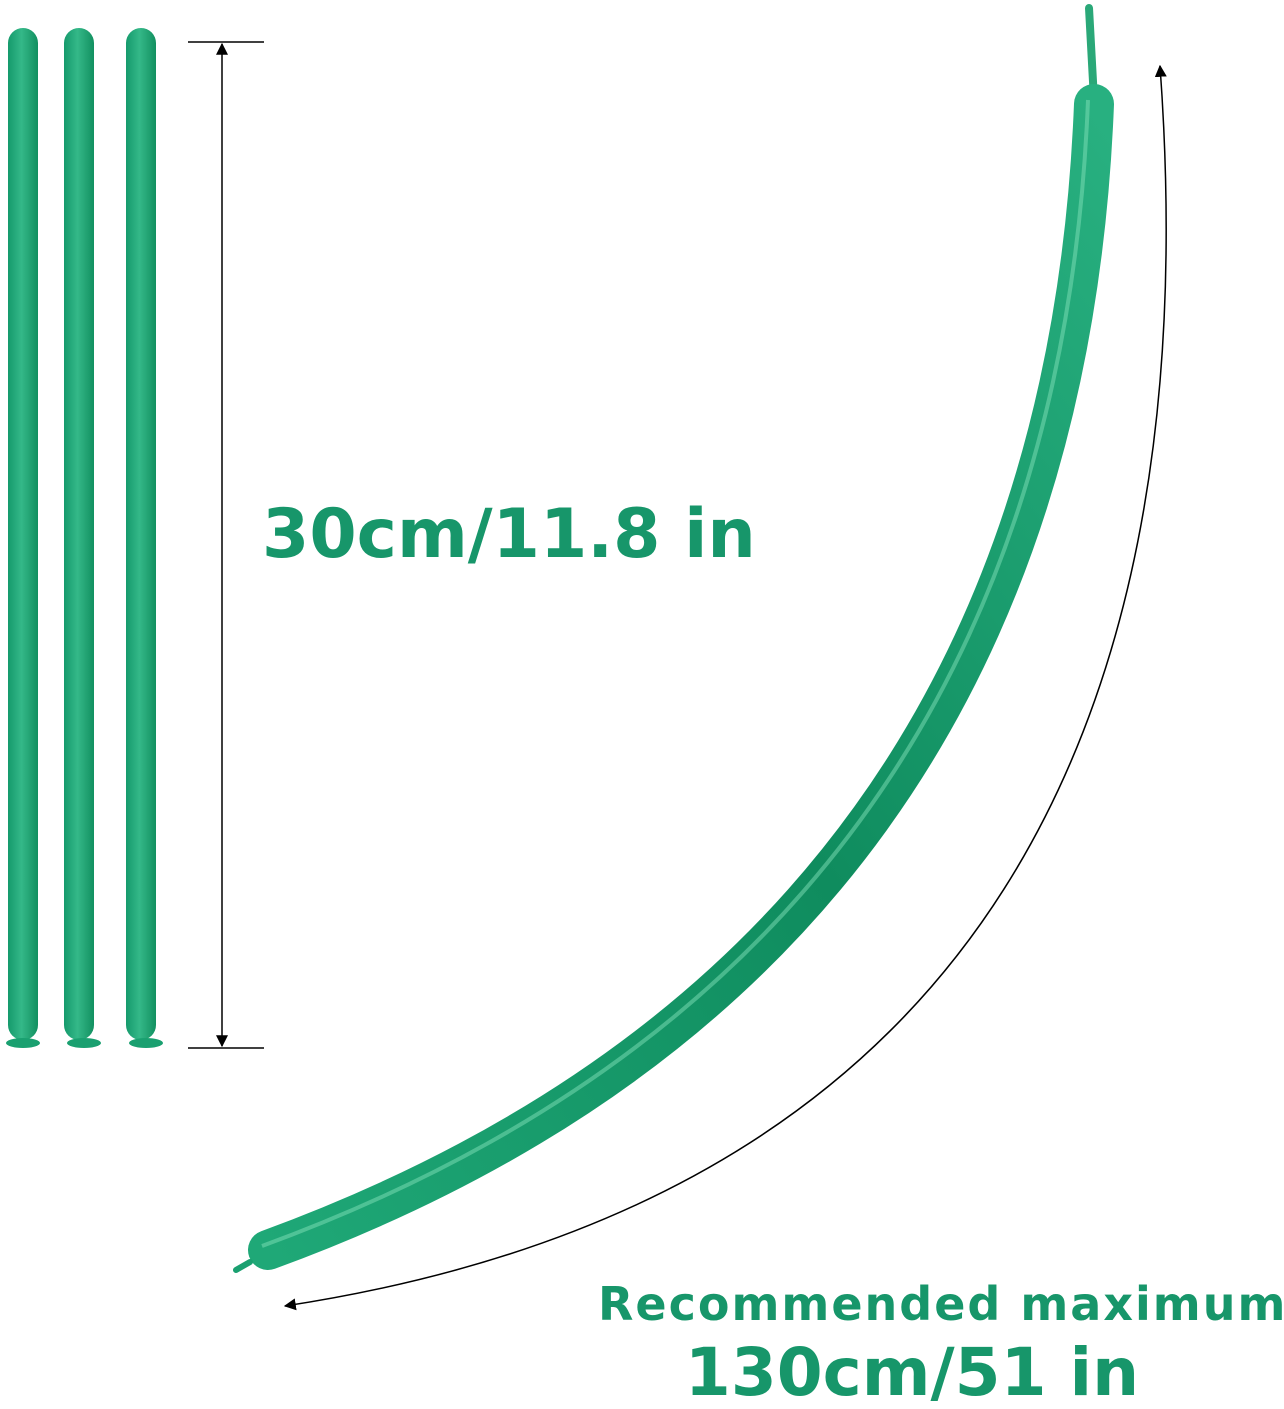  Describe the element at coordinates (941, 1304) in the screenshot. I see `recommended-label: Recommended maximum` at that location.